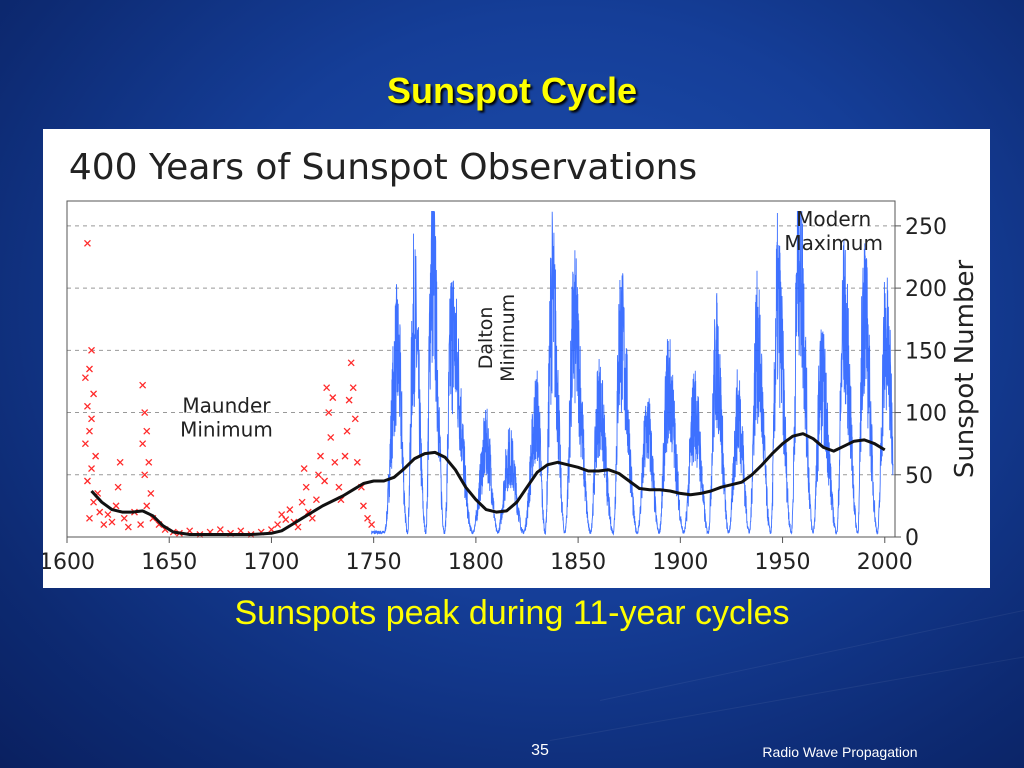  I want to click on x-tick-label: 1650, so click(169, 562).